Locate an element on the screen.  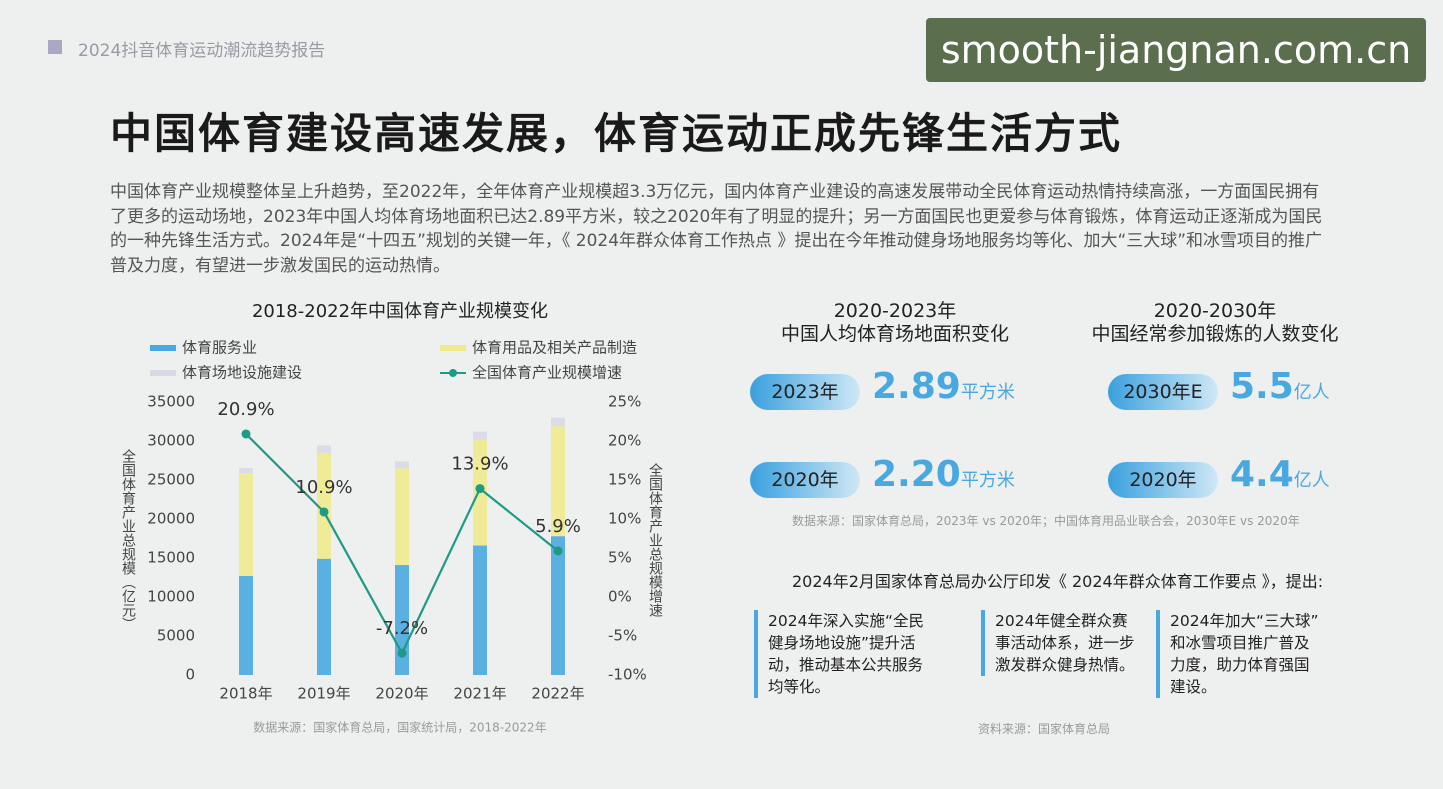
legend-label: 体育场地设施建设 is located at coordinates (242, 373).